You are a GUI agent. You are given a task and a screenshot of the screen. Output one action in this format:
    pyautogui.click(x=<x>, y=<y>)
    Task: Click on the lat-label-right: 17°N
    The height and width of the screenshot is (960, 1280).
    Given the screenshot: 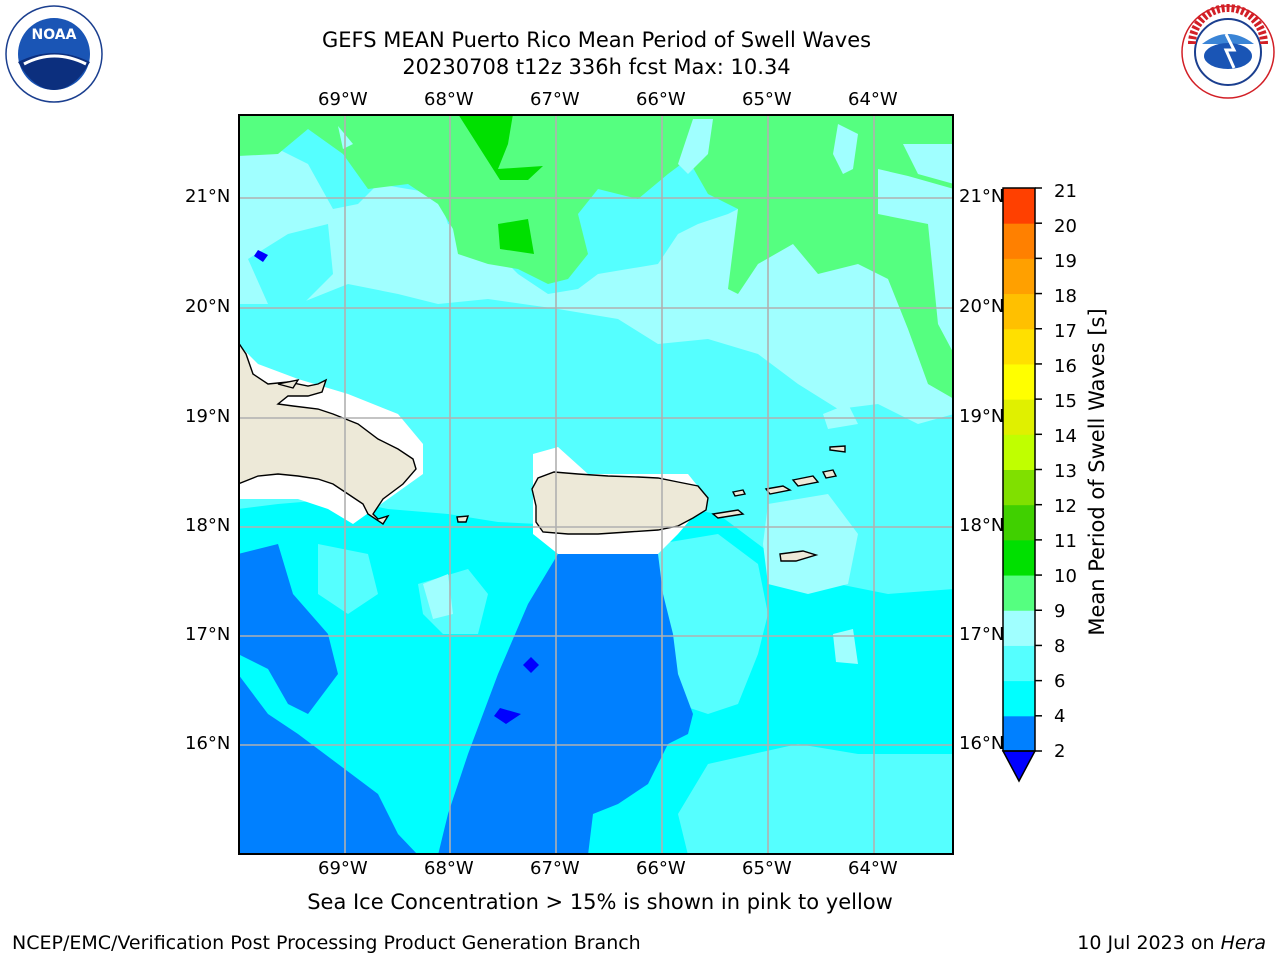 What is the action you would take?
    pyautogui.click(x=982, y=634)
    